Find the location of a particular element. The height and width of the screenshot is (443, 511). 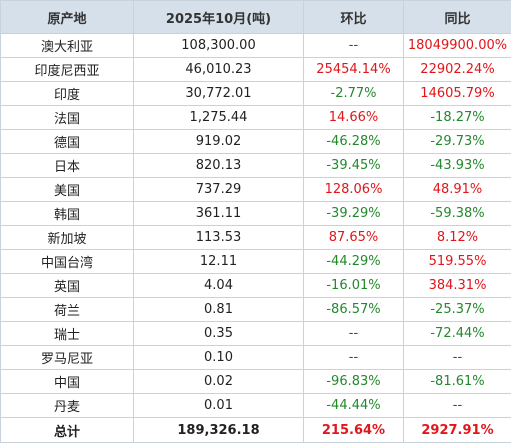

value-cell: 108,300.00 is located at coordinates (219, 46).